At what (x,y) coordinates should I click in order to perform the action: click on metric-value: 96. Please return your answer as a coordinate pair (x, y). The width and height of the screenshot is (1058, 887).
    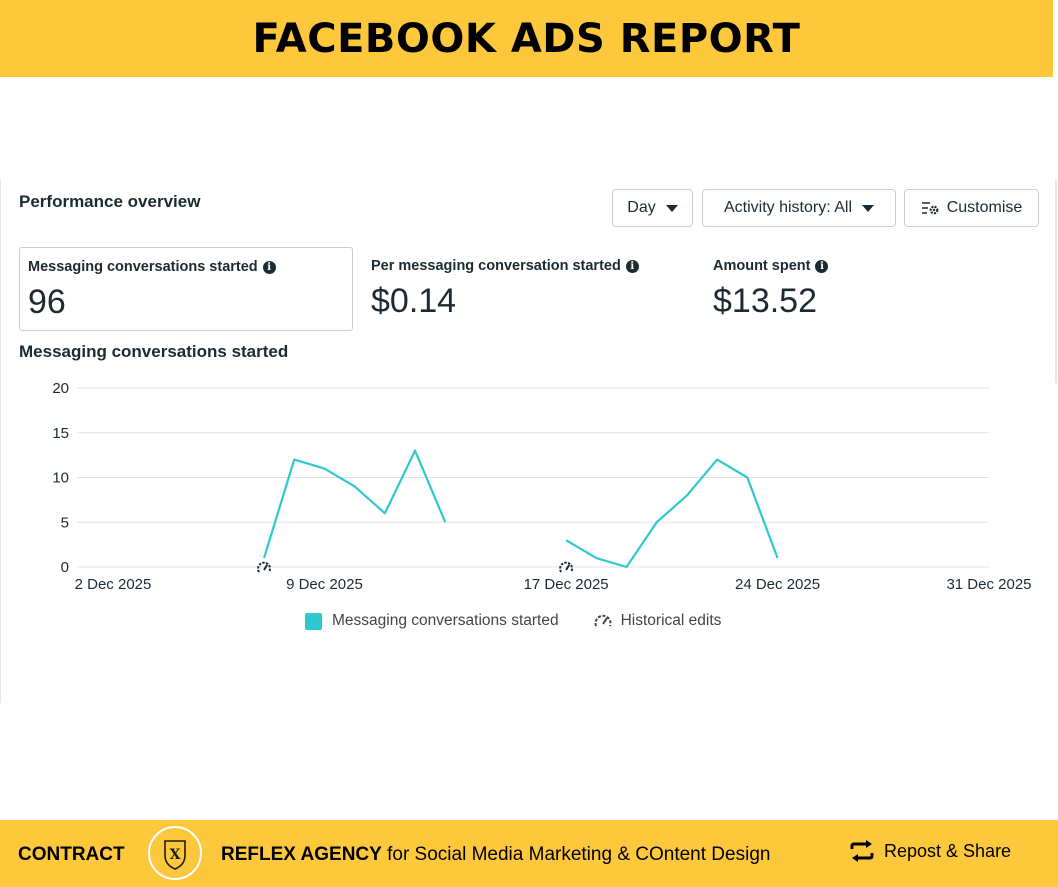
    Looking at the image, I should click on (47, 302).